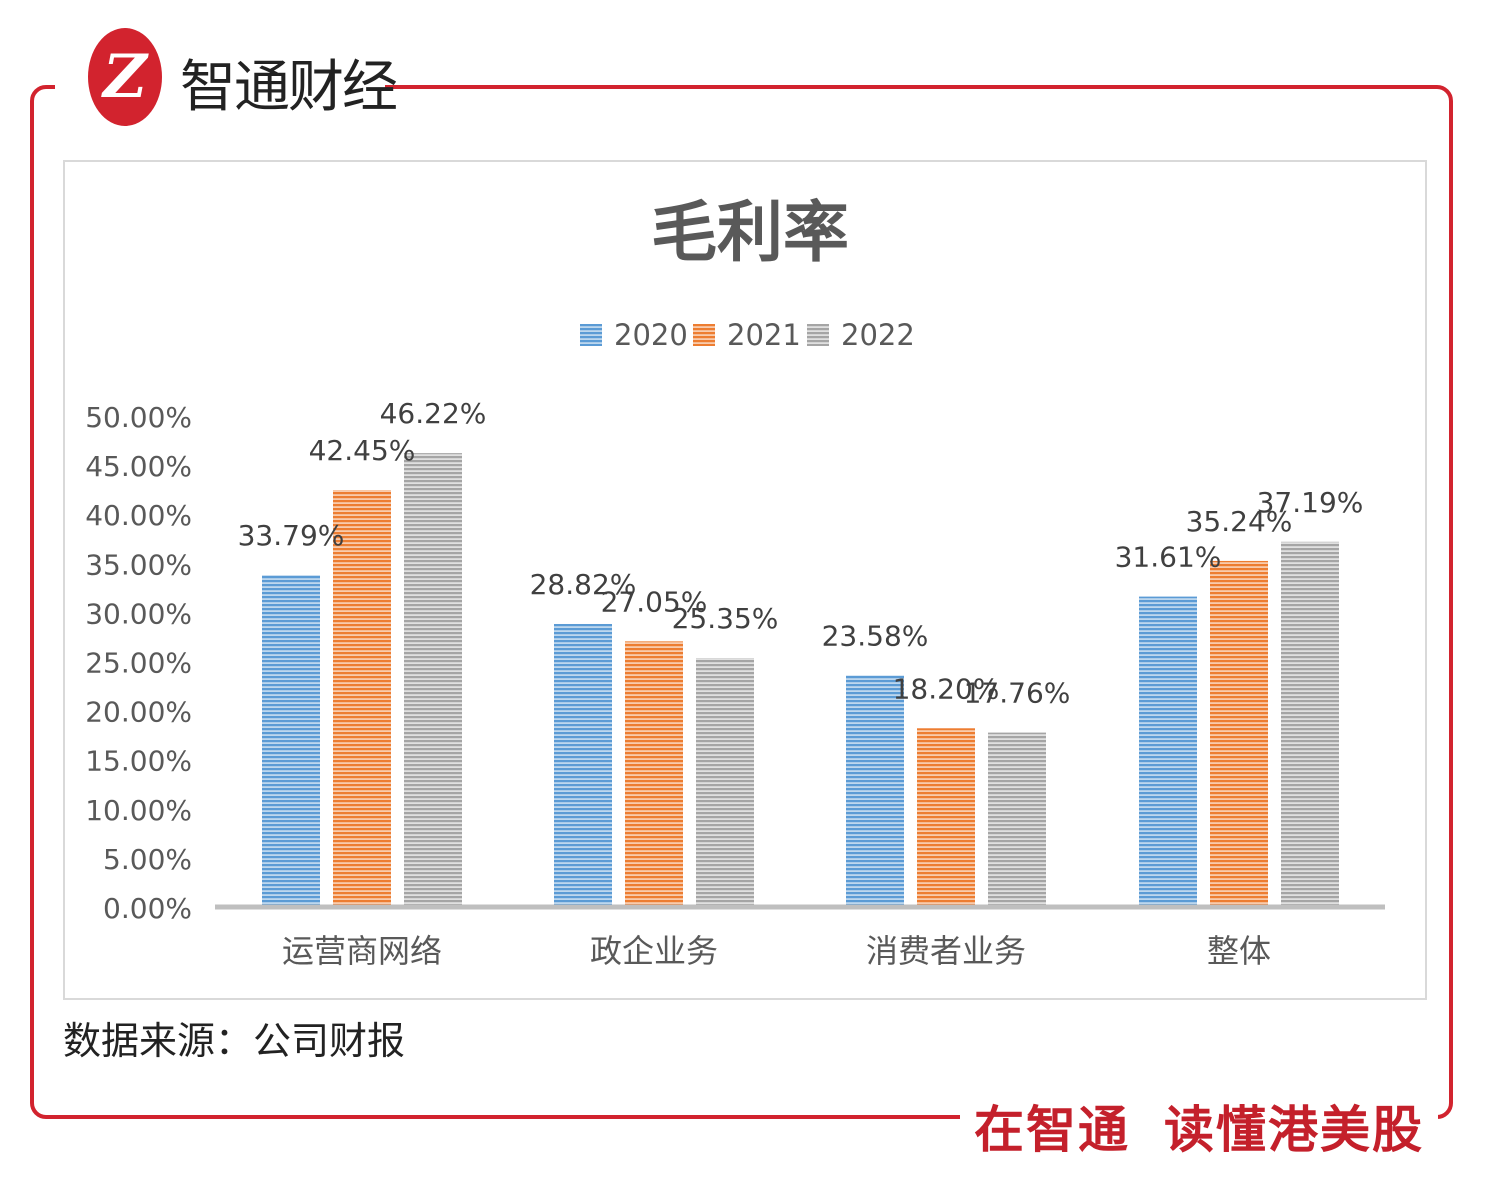  What do you see at coordinates (818, 335) in the screenshot?
I see `legend-swatch-2022` at bounding box center [818, 335].